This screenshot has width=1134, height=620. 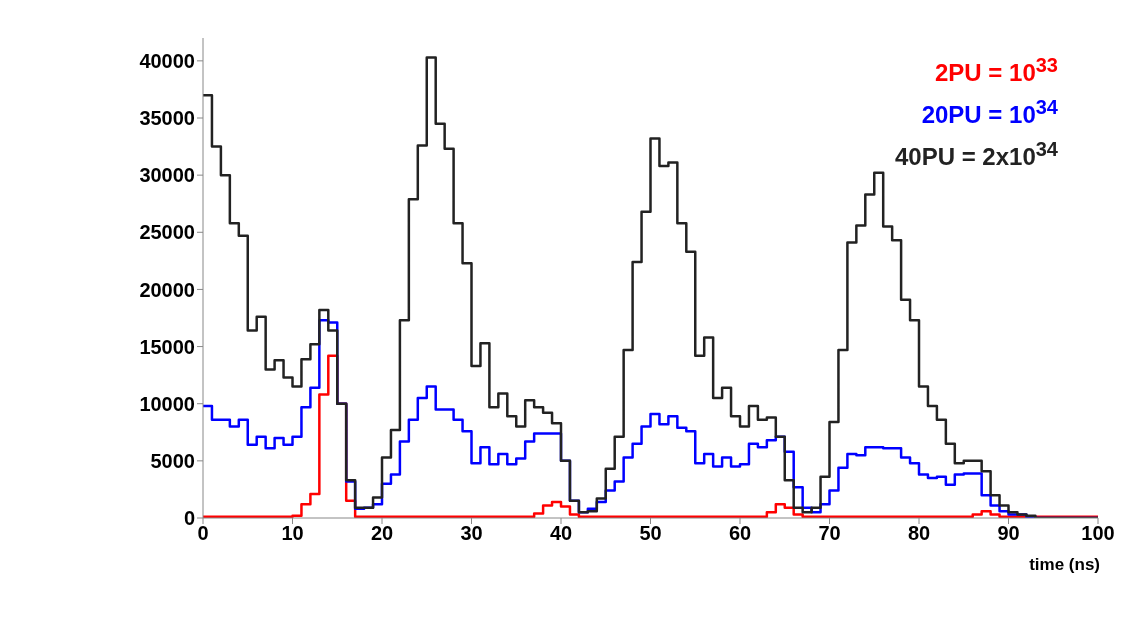 I want to click on series-label: 40PU = 2x10$^{34}$, so click(x=976, y=154).